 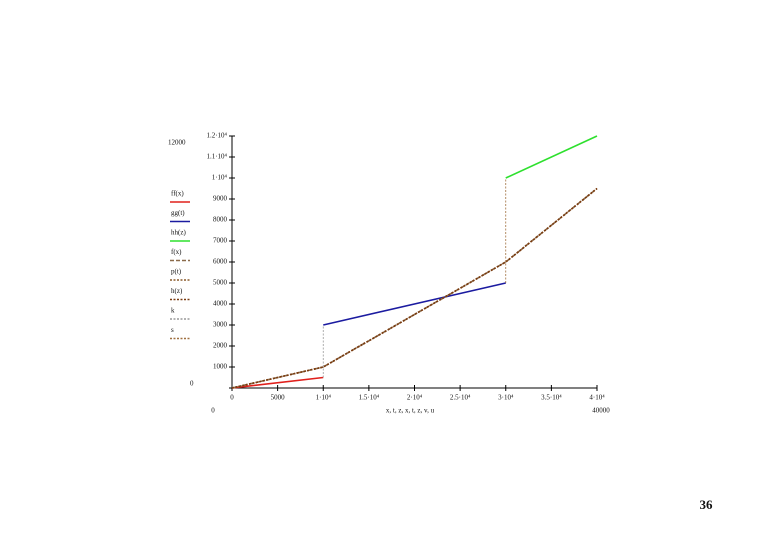 I want to click on y-tick-label: 1·10⁴, so click(x=220, y=178).